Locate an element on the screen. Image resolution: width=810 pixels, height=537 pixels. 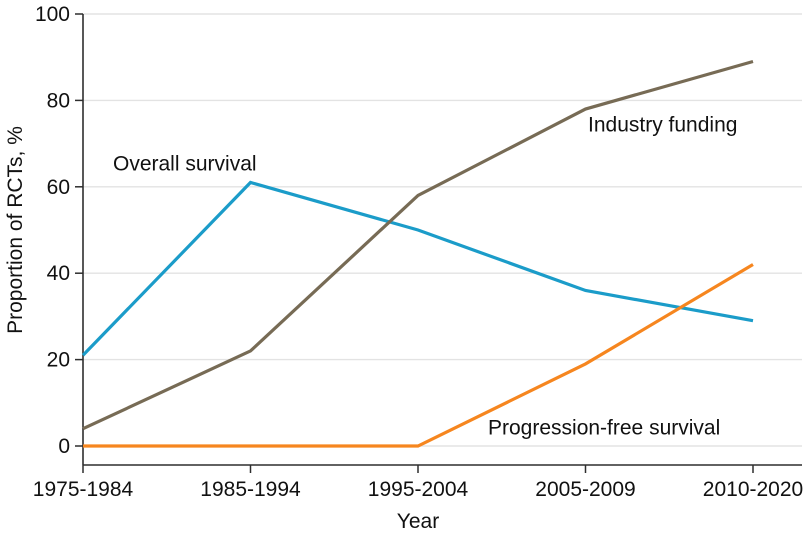
y-tick-label: 0 is located at coordinates (64, 446).